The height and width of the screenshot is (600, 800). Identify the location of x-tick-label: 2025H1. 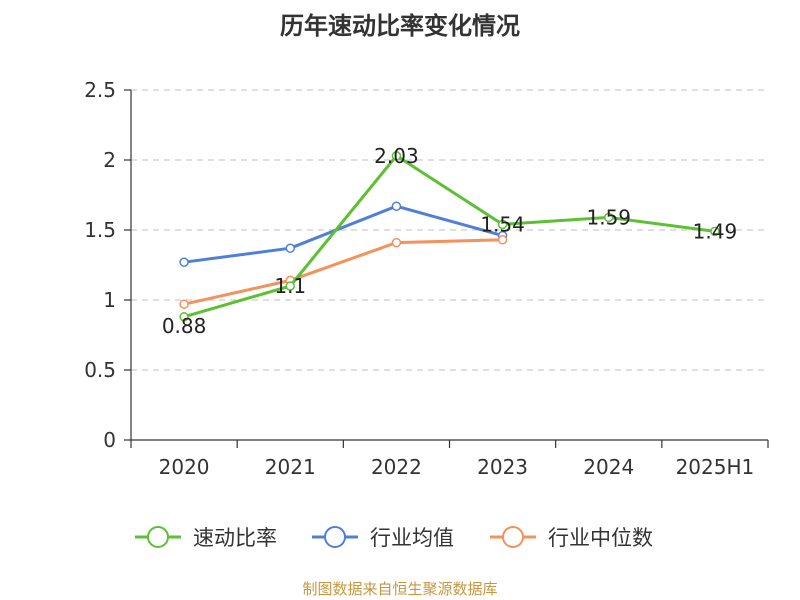
(715, 467).